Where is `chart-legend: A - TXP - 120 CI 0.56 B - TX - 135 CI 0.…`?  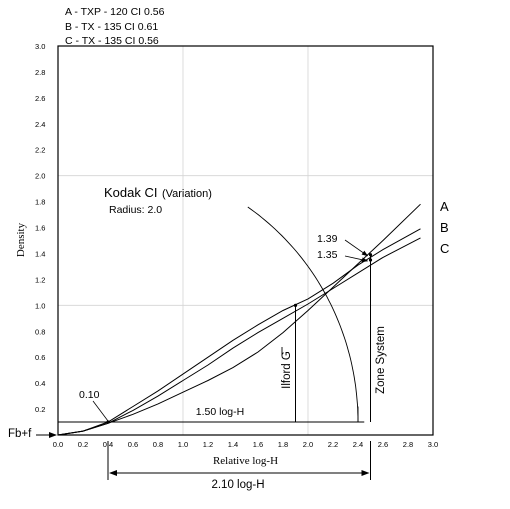
chart-legend: A - TXP - 120 CI 0.56 B - TX - 135 CI 0.… is located at coordinates (114, 27).